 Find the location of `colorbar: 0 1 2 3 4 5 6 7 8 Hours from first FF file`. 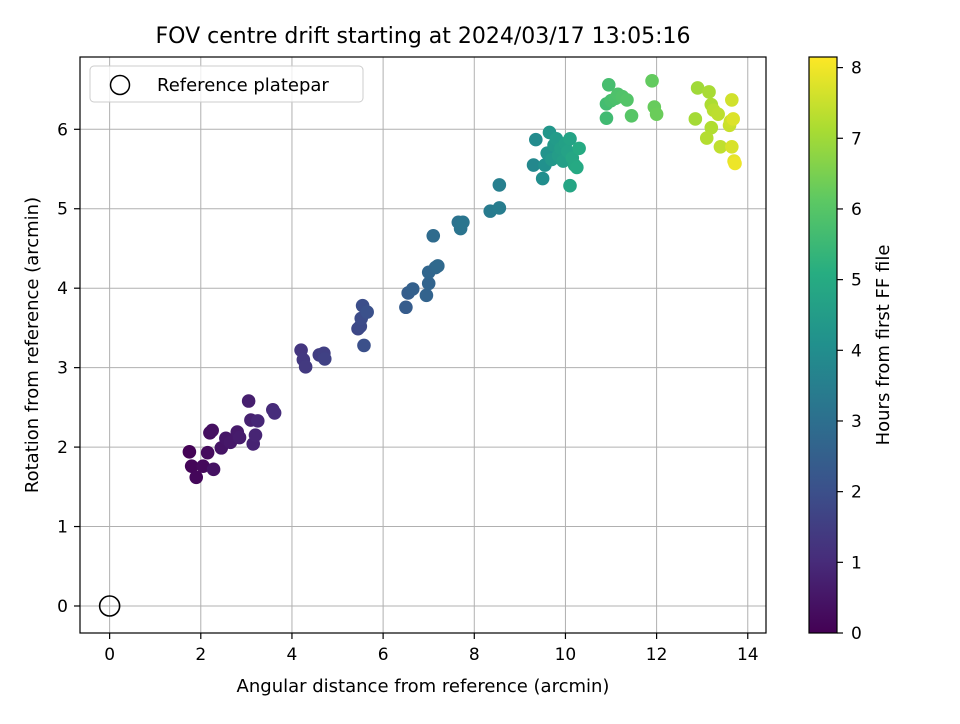

colorbar: 0 1 2 3 4 5 6 7 8 Hours from first FF file is located at coordinates (851, 350).